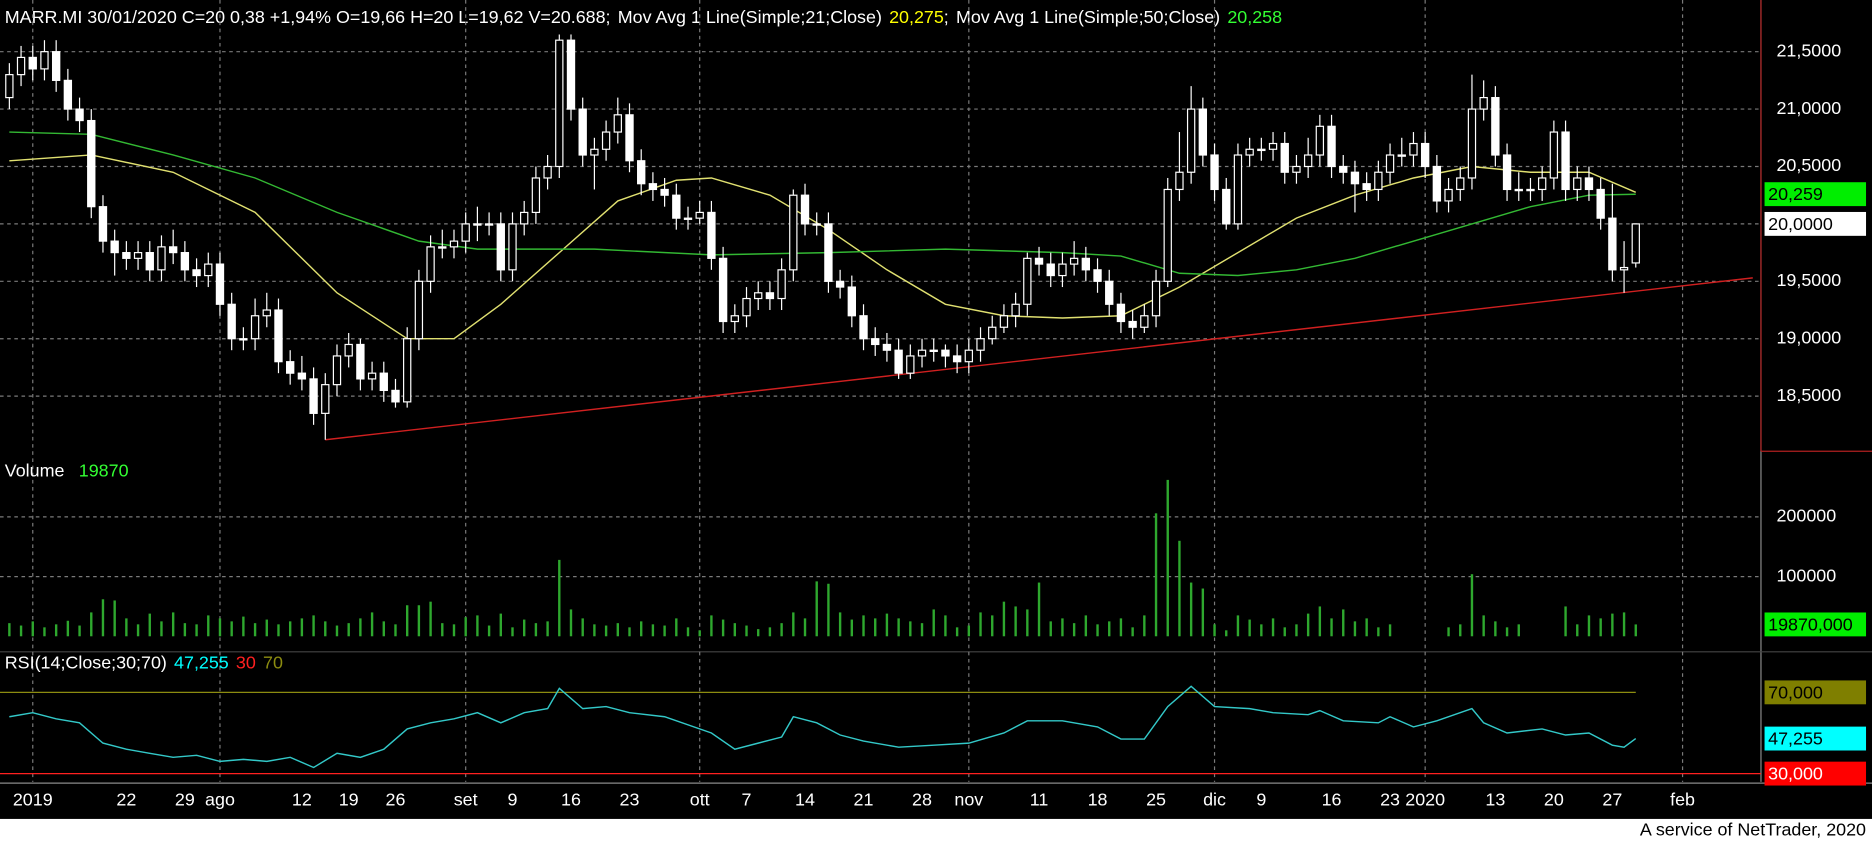  Describe the element at coordinates (1753, 830) in the screenshot. I see `footer: A service of NetTrader, 2020` at that location.